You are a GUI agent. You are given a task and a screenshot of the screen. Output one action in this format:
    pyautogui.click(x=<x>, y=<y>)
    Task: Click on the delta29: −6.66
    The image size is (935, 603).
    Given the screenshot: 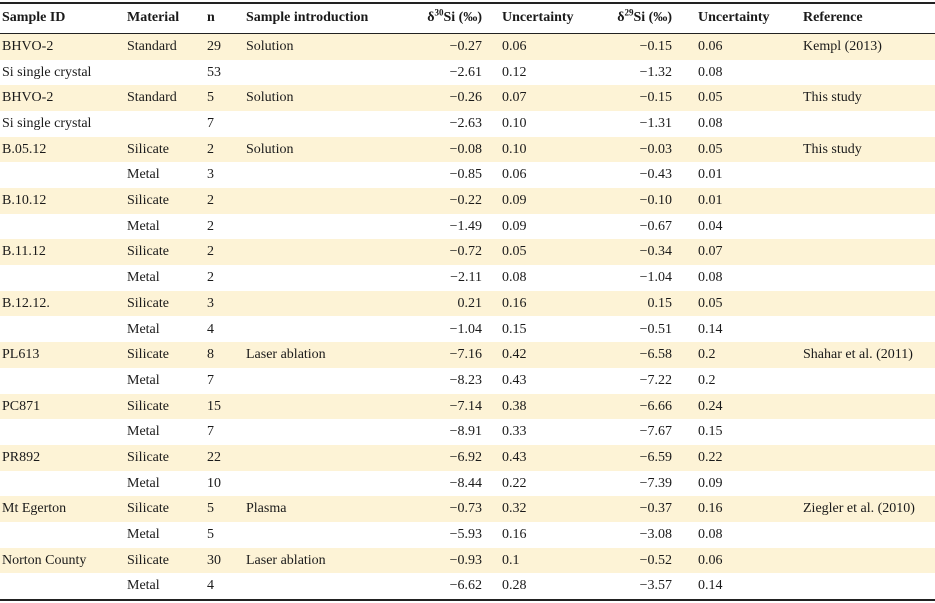 What is the action you would take?
    pyautogui.click(x=655, y=406)
    